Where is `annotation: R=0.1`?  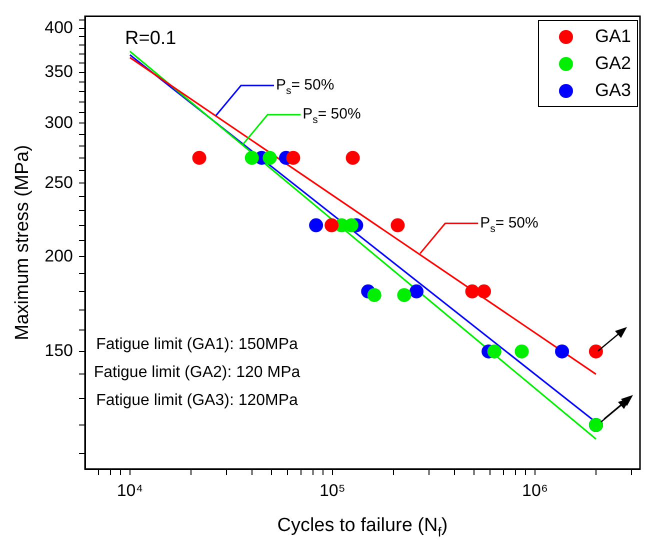 annotation: R=0.1 is located at coordinates (150, 39).